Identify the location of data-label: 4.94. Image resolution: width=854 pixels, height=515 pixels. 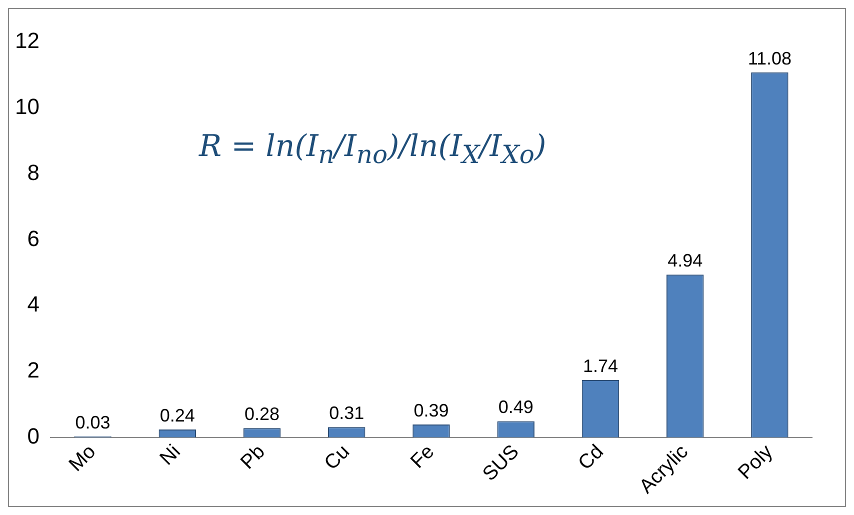
(685, 260).